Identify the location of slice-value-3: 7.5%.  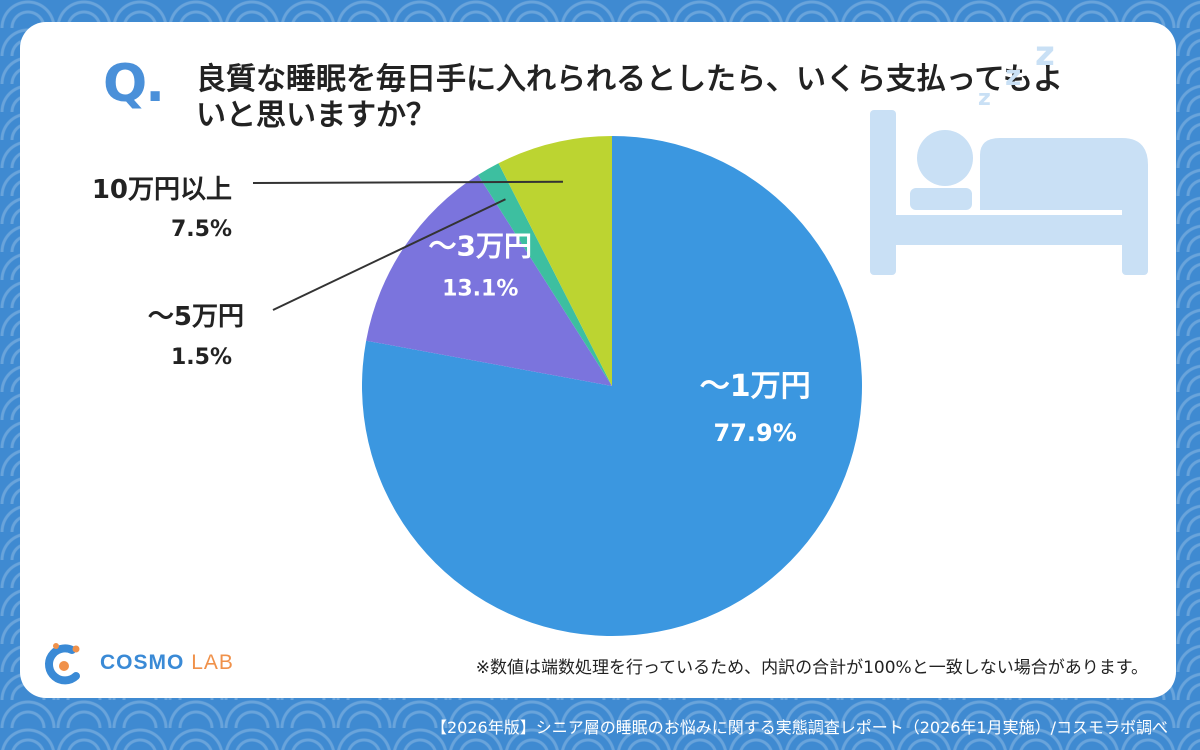
(201, 229).